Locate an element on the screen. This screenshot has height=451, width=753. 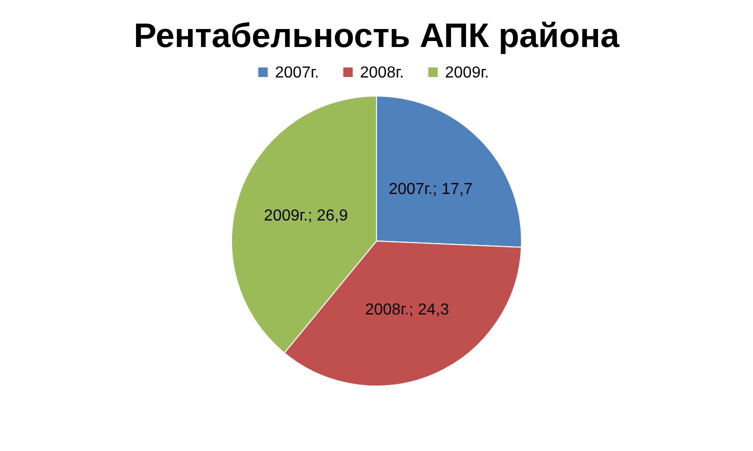
legend-label: 2008г. is located at coordinates (382, 73).